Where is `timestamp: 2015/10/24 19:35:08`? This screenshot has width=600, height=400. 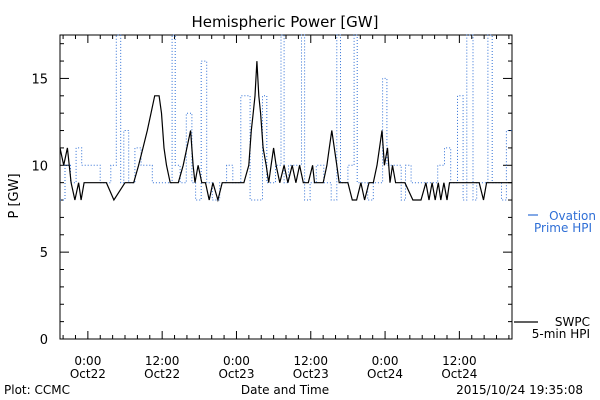
timestamp: 2015/10/24 19:35:08 is located at coordinates (519, 390).